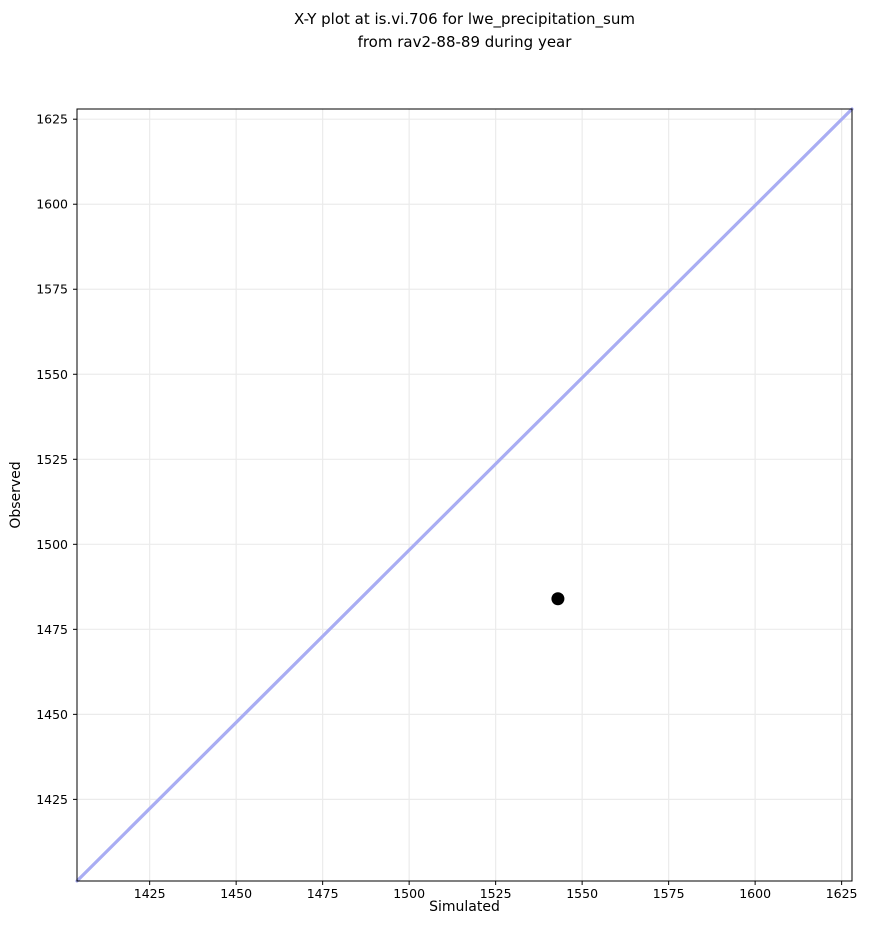 This screenshot has width=869, height=934. Describe the element at coordinates (52, 459) in the screenshot. I see `y-tick-label: 1525` at that location.